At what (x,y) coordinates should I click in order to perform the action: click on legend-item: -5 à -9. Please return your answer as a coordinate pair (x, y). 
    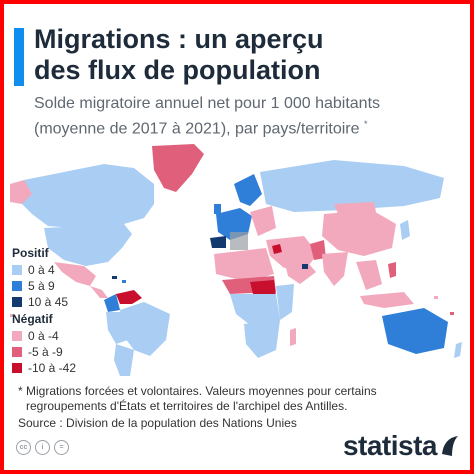
    Looking at the image, I should click on (44, 352).